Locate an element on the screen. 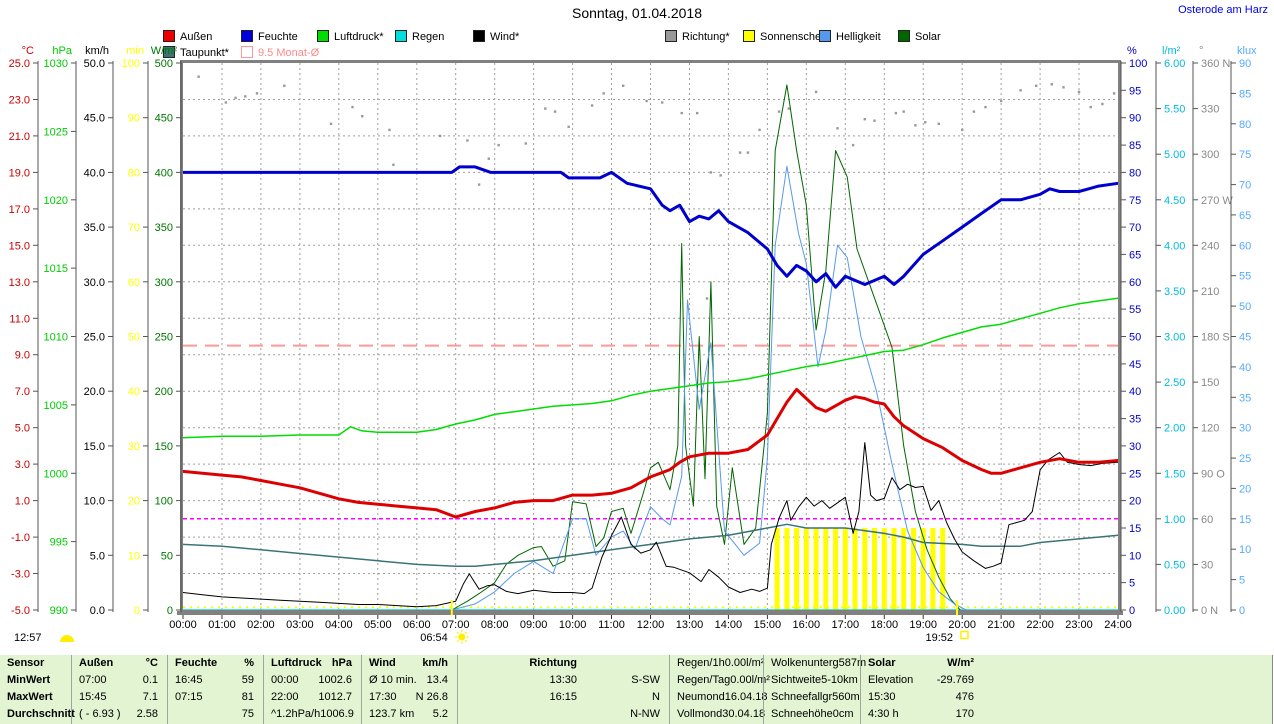 The image size is (1274, 724). hour-label: 09:00 is located at coordinates (534, 625).